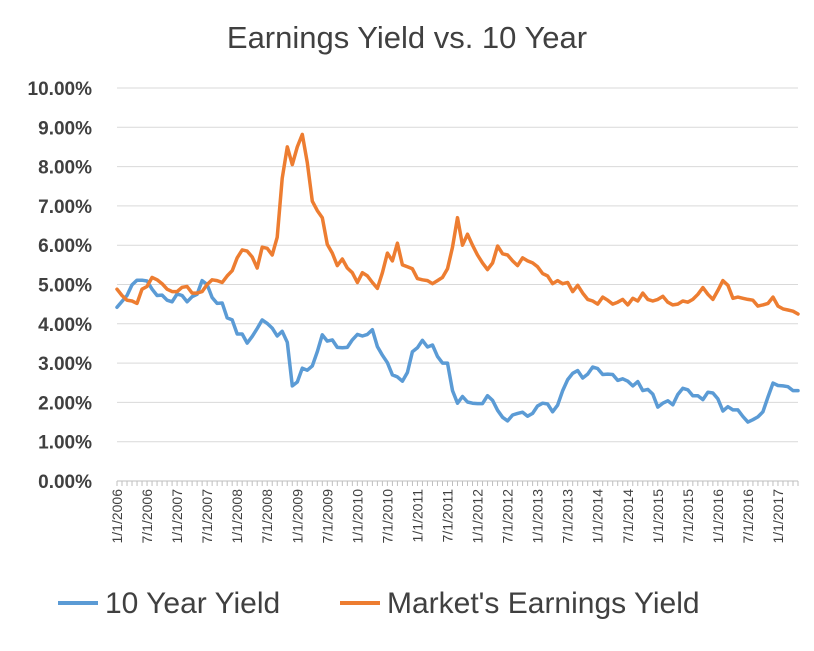  Describe the element at coordinates (177, 516) in the screenshot. I see `x-tick-label: 1/1/2007` at that location.